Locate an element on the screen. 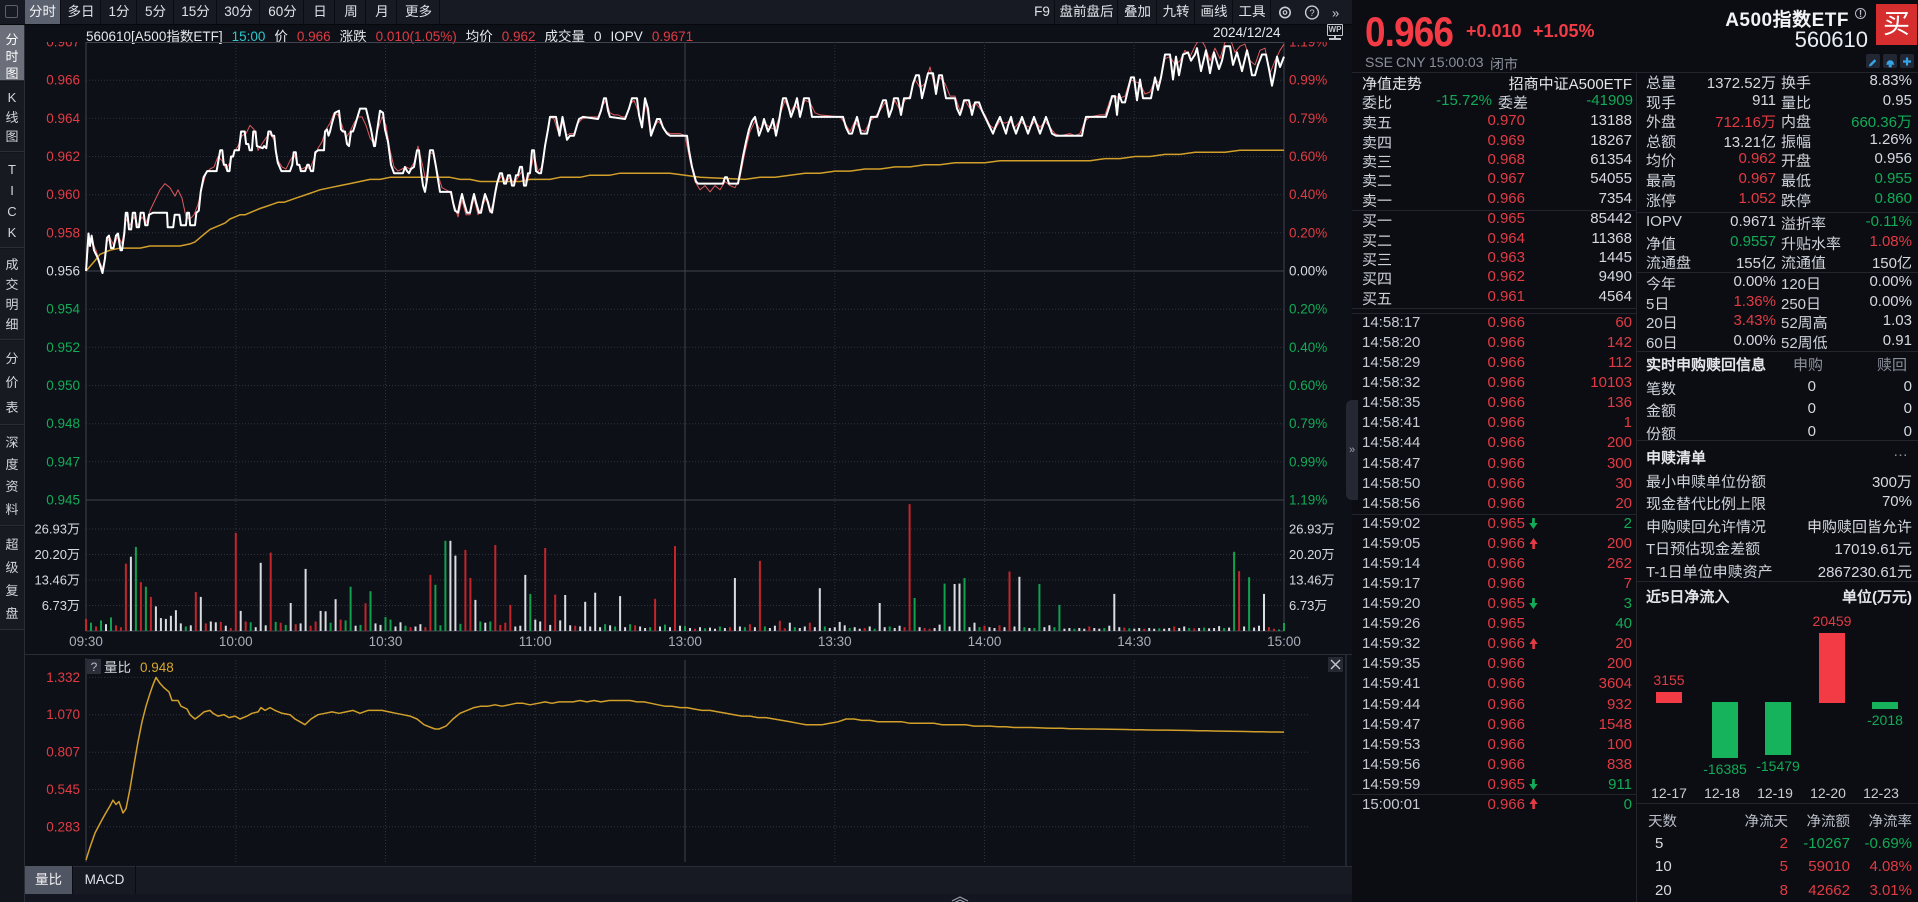  svg-text: 15:00 is located at coordinates (1284, 641).